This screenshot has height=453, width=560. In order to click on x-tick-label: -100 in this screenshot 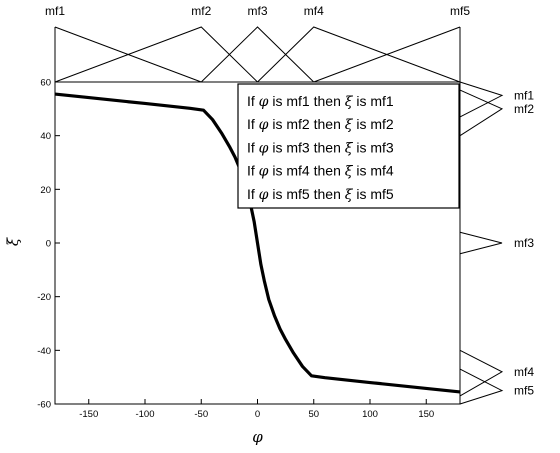, I will do `click(144, 414)`.